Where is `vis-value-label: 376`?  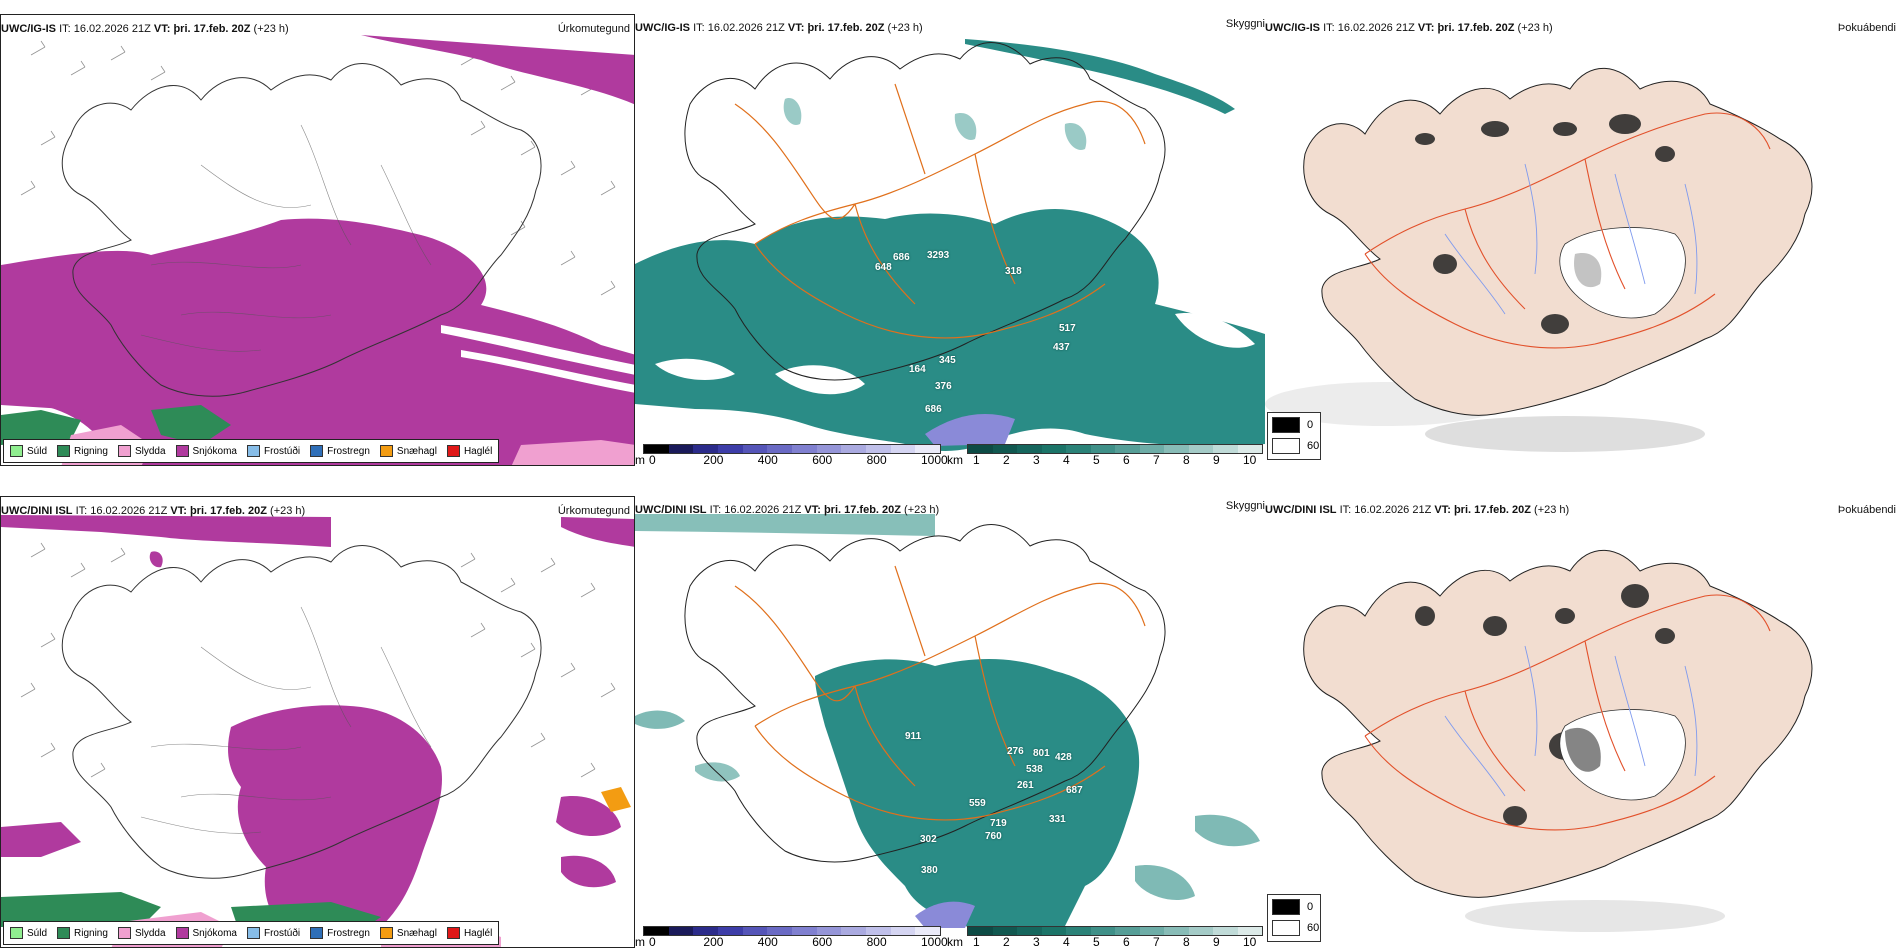 vis-value-label: 376 is located at coordinates (943, 386).